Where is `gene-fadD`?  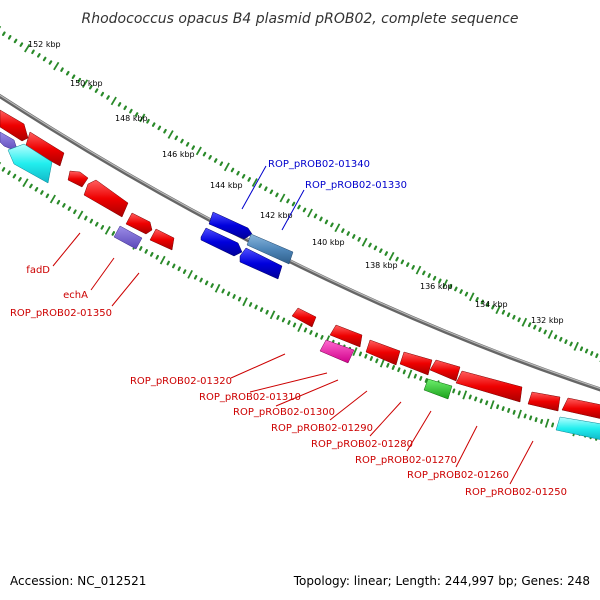
gene-fadD is located at coordinates (106, 198).